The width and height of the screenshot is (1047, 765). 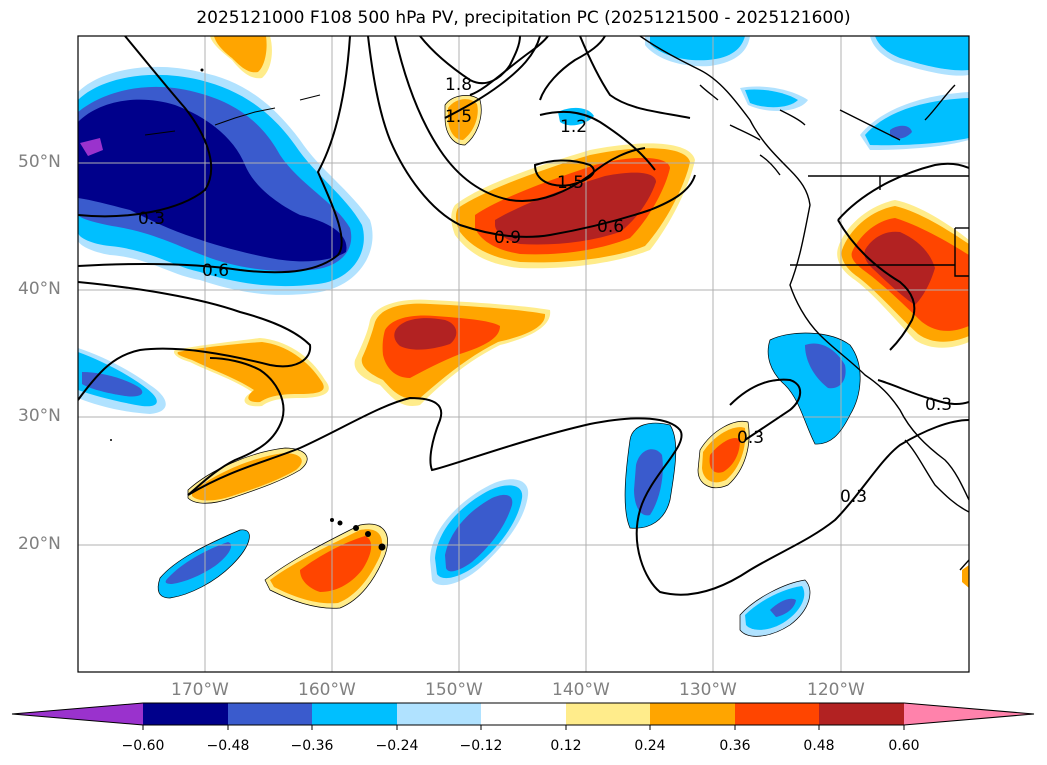 I want to click on y-tick-label: 50°N, so click(x=39, y=162).